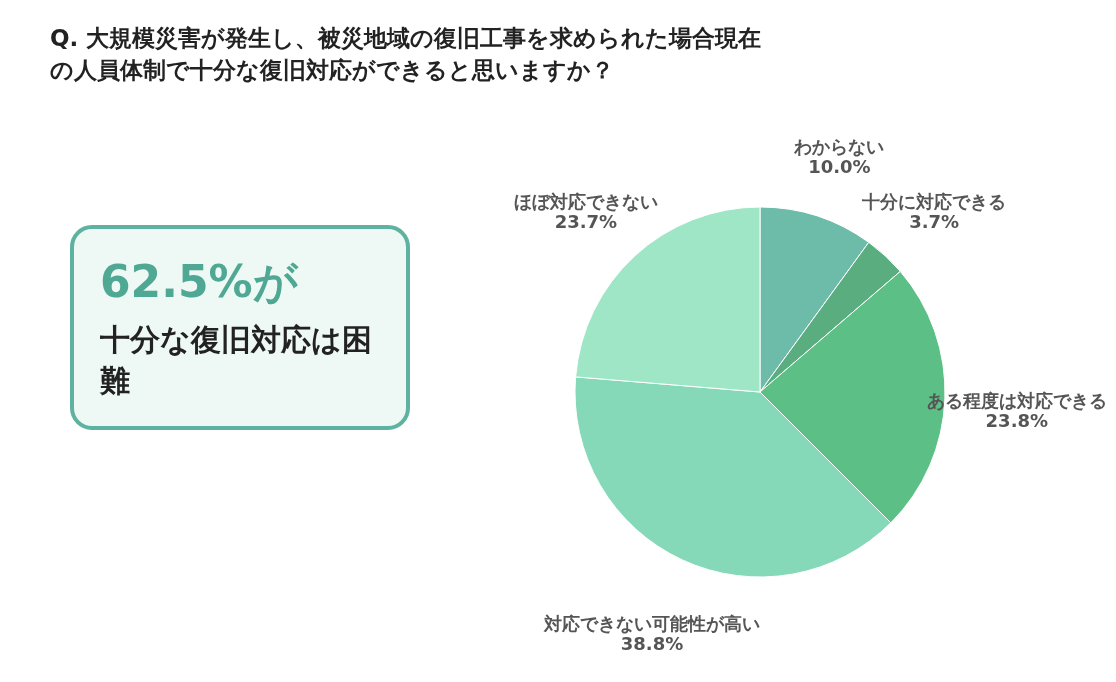 Image resolution: width=1116 pixels, height=682 pixels. I want to click on data-label: 38.8%, so click(652, 644).